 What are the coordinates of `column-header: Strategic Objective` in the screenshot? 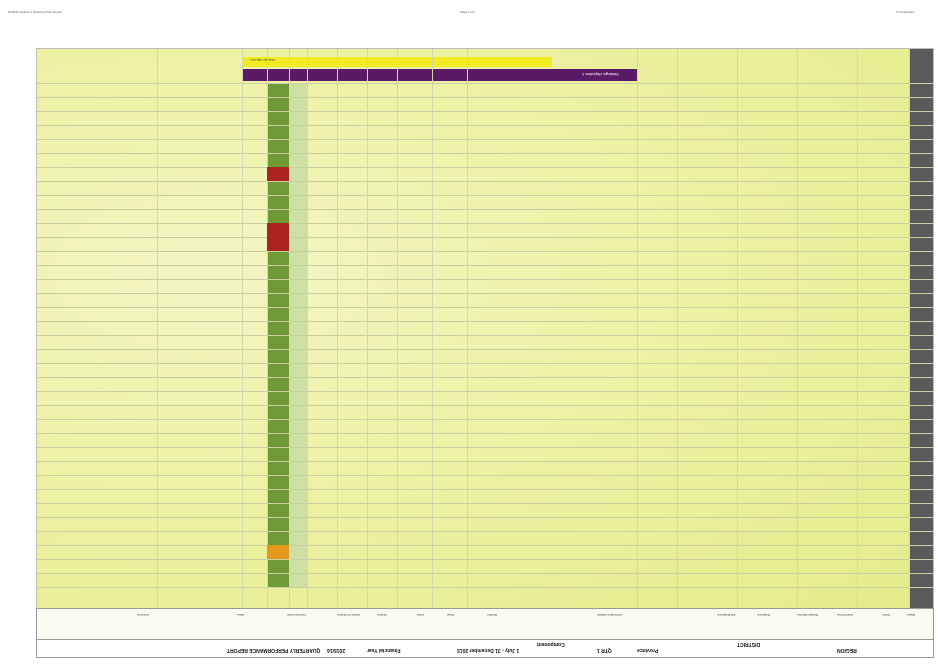 It's located at (807, 614).